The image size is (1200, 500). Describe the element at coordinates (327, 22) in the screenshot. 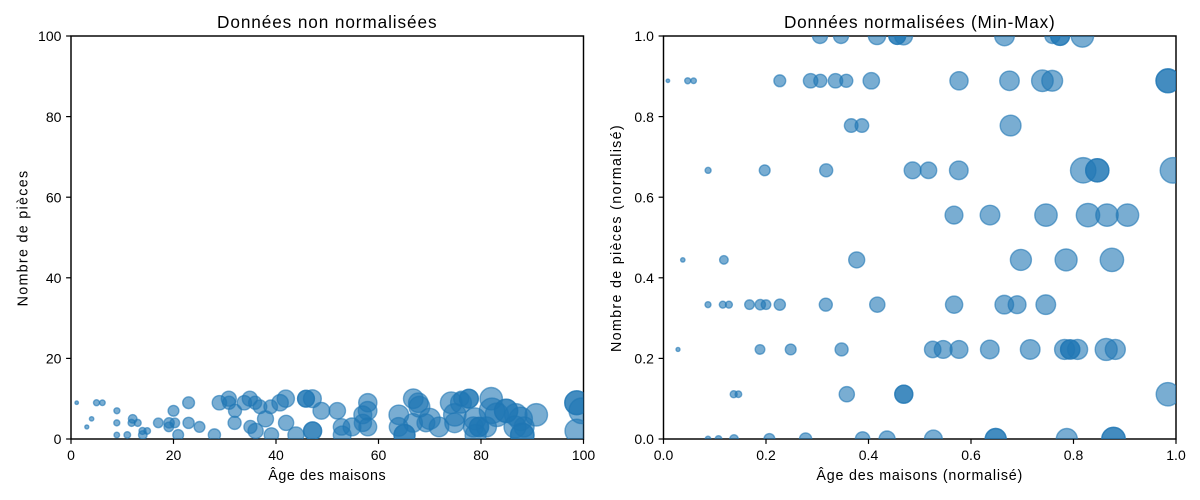

I see `svg-text: Données non normalisées` at that location.